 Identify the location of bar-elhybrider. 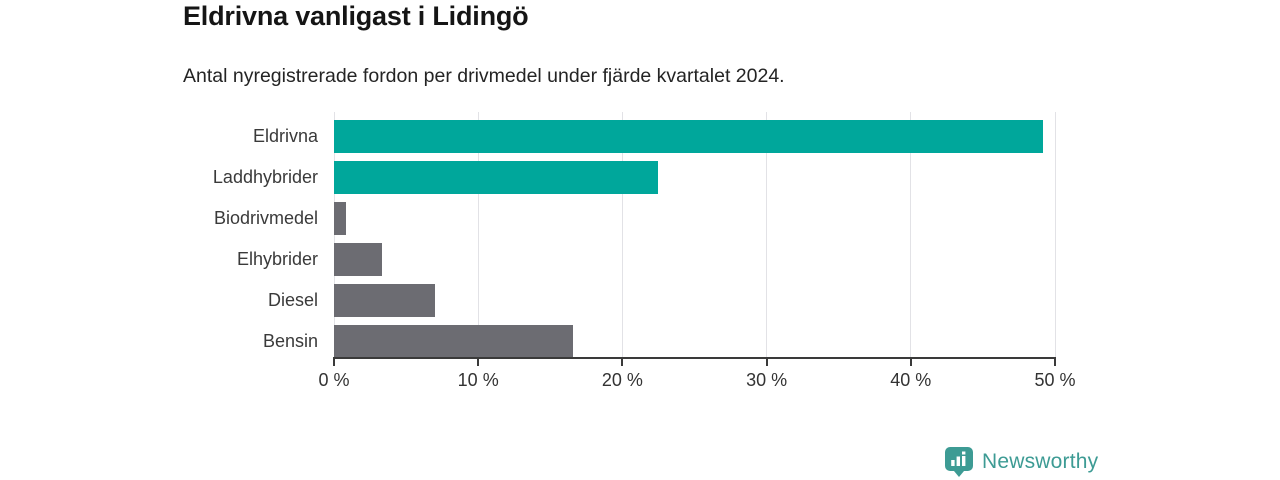
(358, 259).